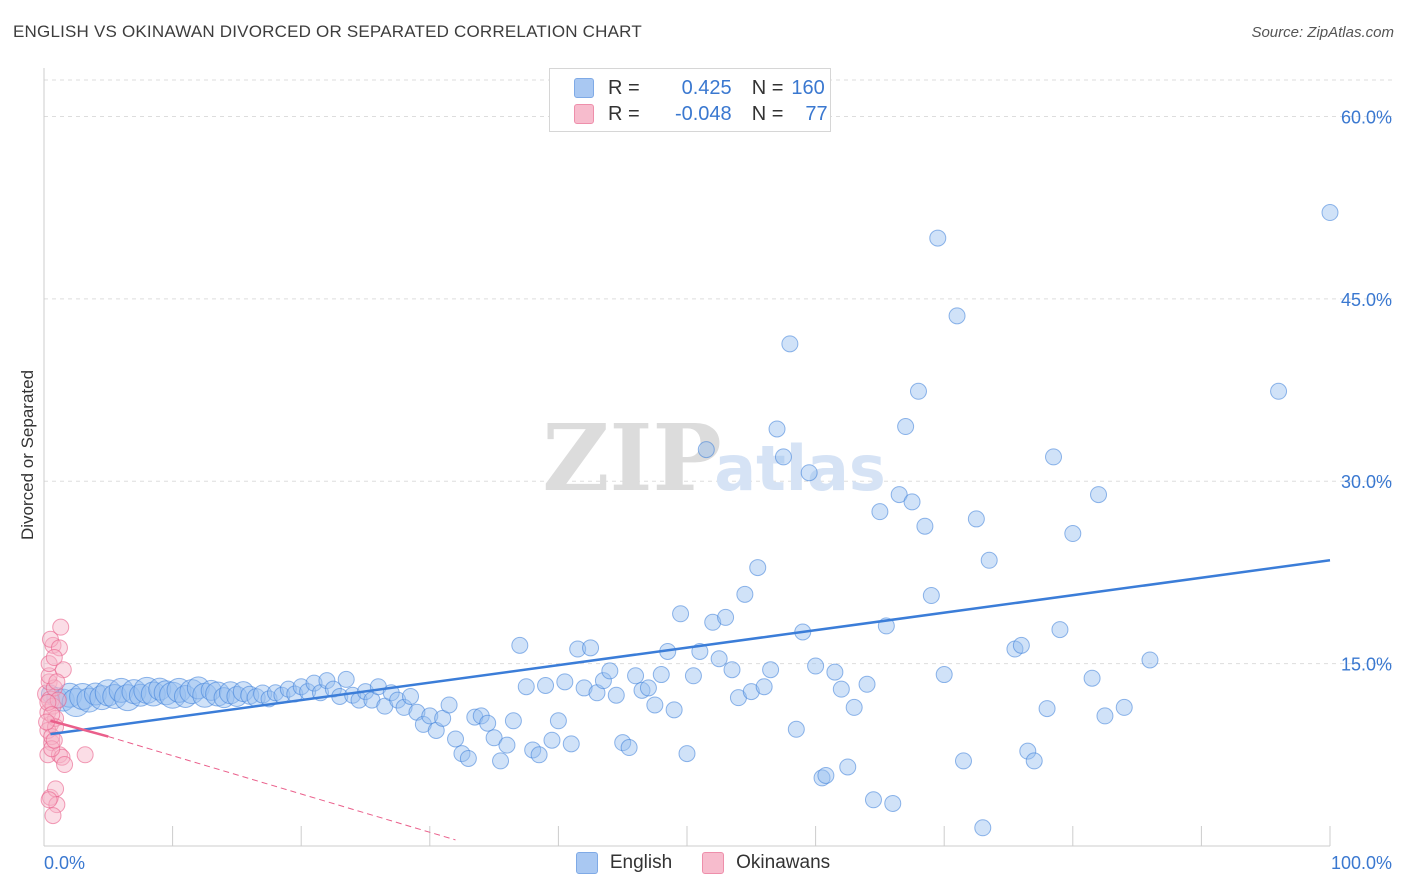  I want to click on legend-label-okinawans: Okinawans, so click(783, 862).